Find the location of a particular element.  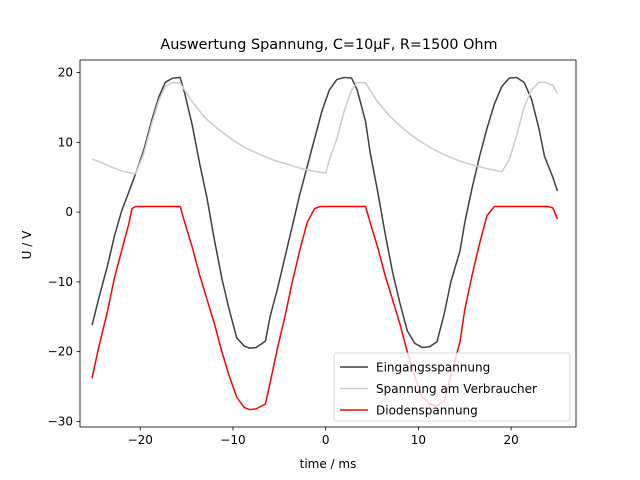

legend-entry-label: Spannung am Verbraucher is located at coordinates (456, 389).